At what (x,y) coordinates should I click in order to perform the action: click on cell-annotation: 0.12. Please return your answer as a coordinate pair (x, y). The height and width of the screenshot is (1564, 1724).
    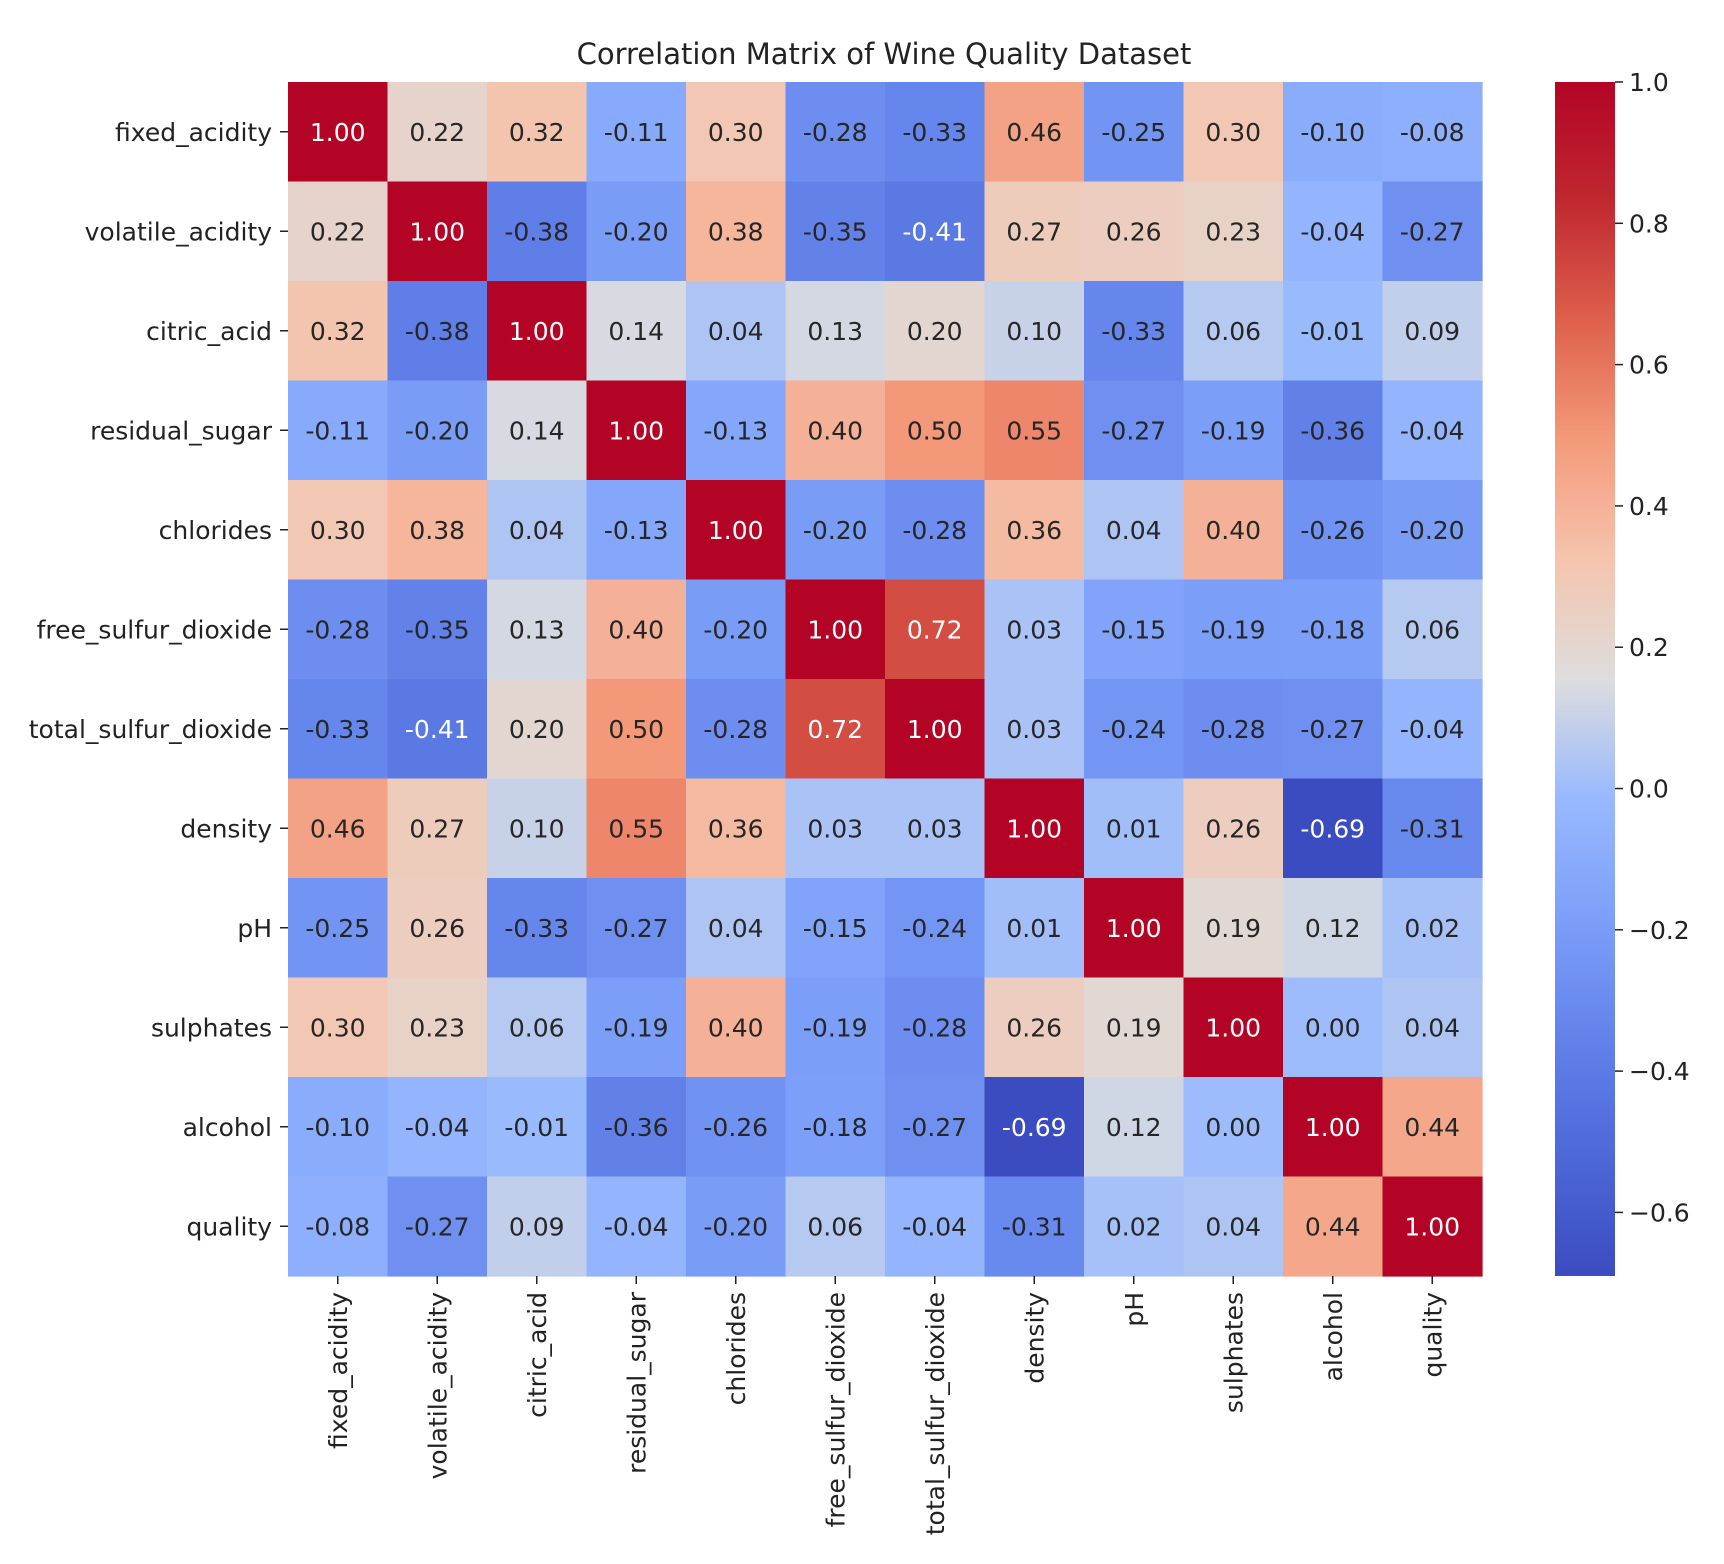
    Looking at the image, I should click on (1134, 1127).